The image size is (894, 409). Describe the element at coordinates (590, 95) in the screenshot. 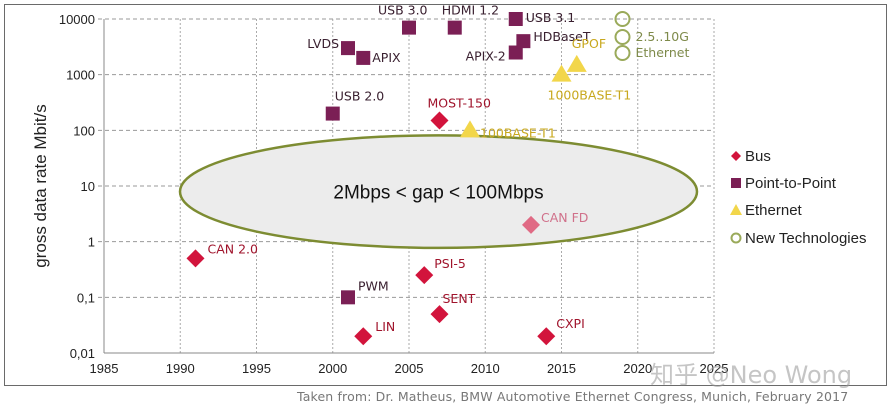

I see `data-label: 1000BASE-T1` at that location.